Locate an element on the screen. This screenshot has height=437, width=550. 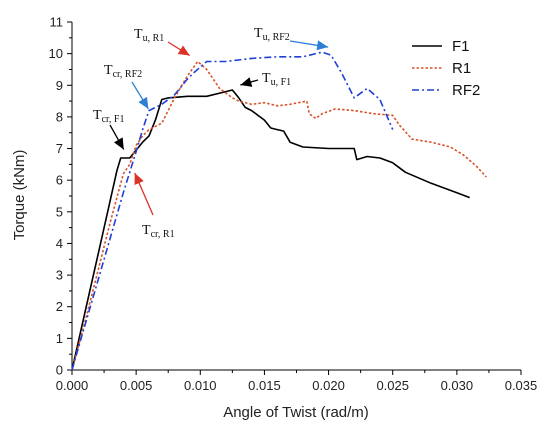
annotation-tcr-rf2: Tcr, RF2 is located at coordinates (126, 86).